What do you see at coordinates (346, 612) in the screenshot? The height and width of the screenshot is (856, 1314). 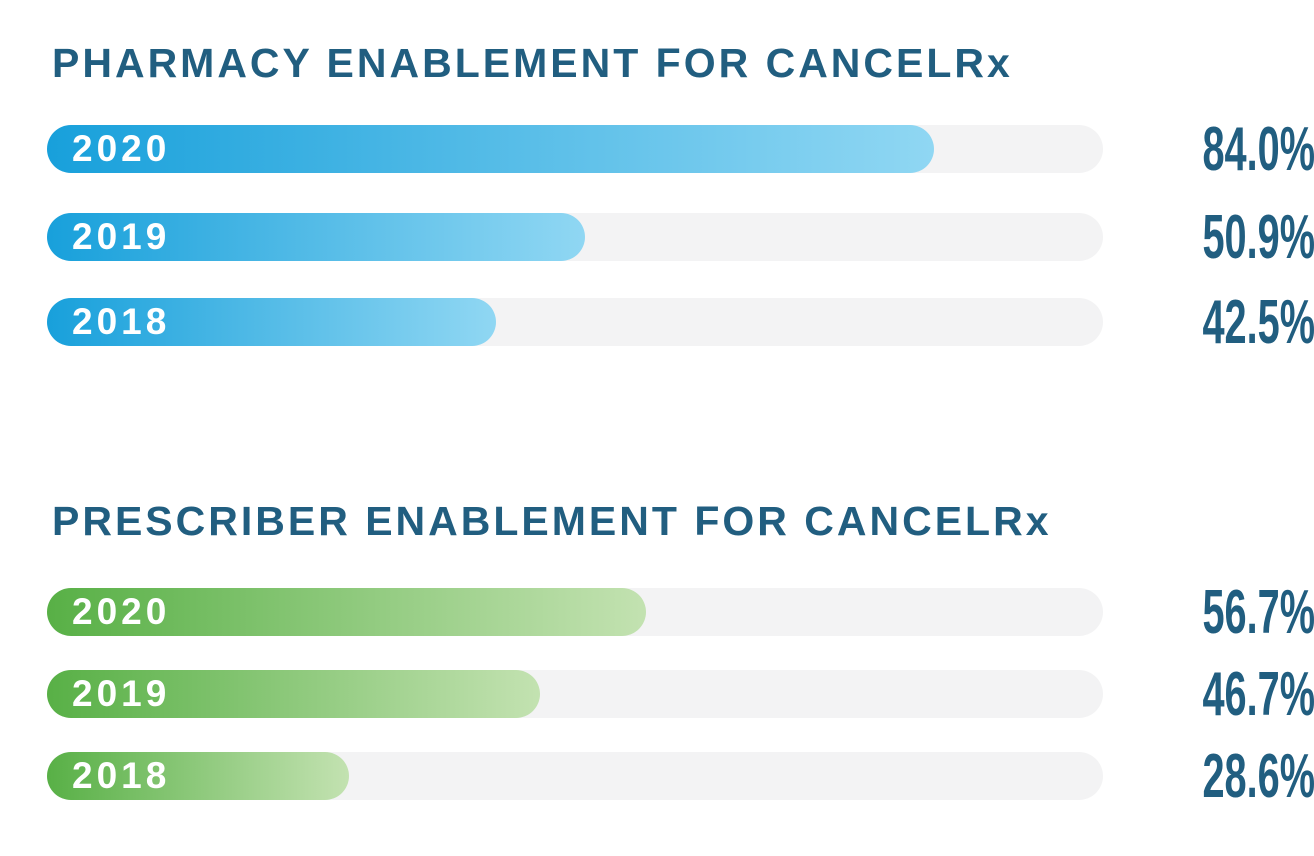 I see `bar-fill-prescriber-2020: 2020` at bounding box center [346, 612].